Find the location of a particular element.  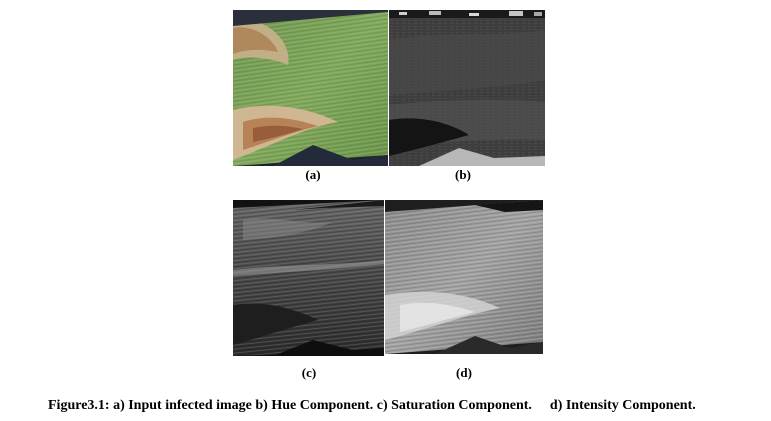

panel-label-a: (a) is located at coordinates (313, 174).